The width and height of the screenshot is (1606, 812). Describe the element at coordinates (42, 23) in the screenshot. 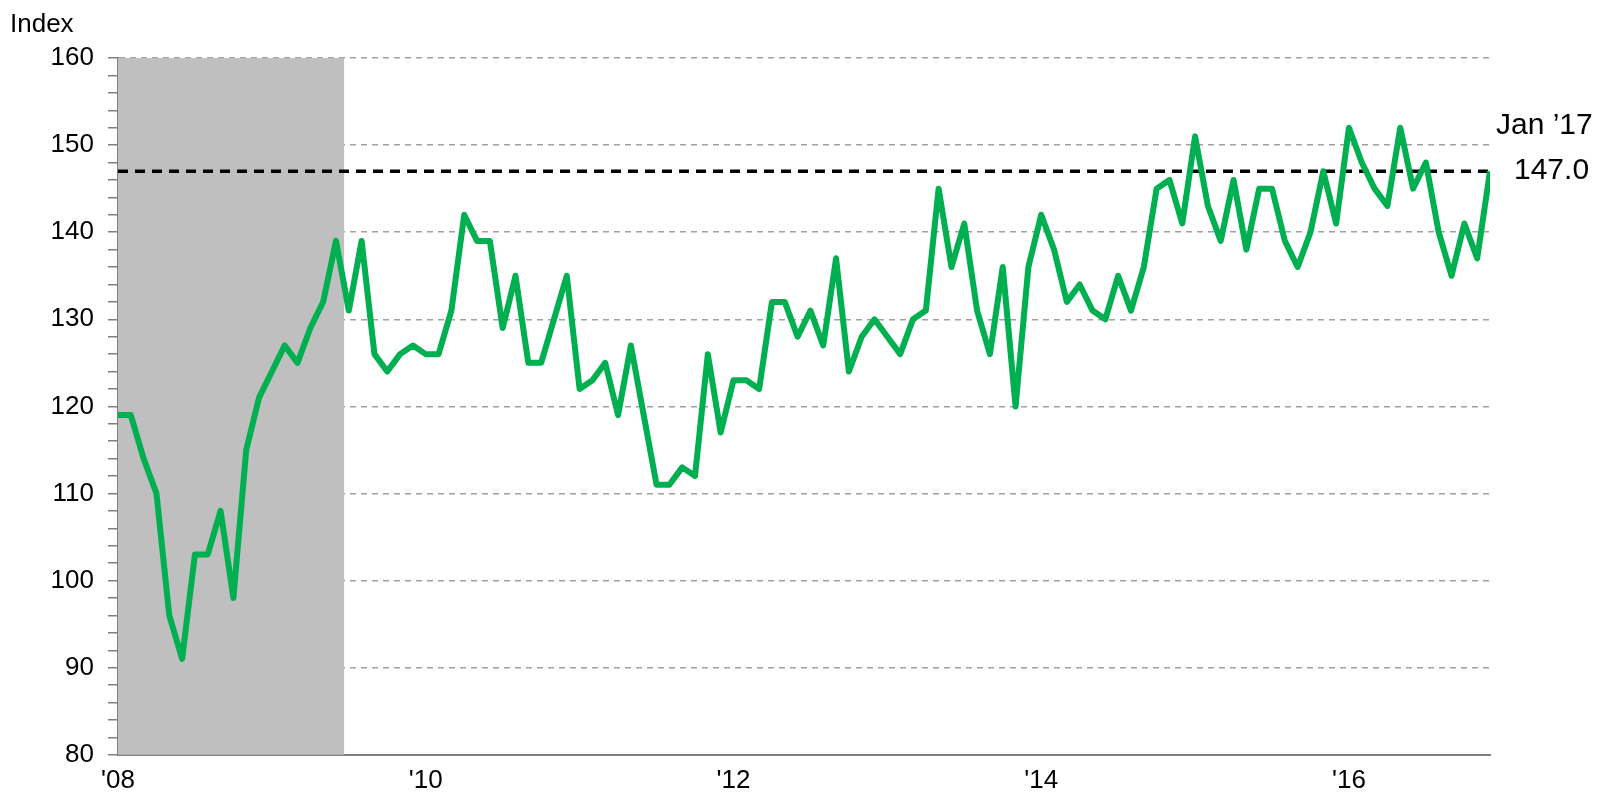

I see `y-axis-title: Index` at that location.